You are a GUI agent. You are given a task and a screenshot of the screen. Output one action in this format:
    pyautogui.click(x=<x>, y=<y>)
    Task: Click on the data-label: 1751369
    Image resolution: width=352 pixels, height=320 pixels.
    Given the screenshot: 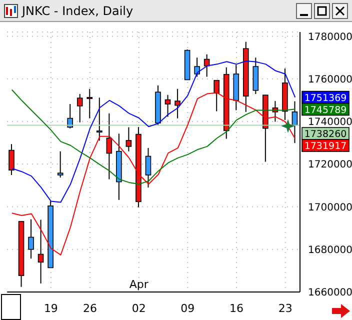 What is the action you would take?
    pyautogui.click(x=325, y=98)
    